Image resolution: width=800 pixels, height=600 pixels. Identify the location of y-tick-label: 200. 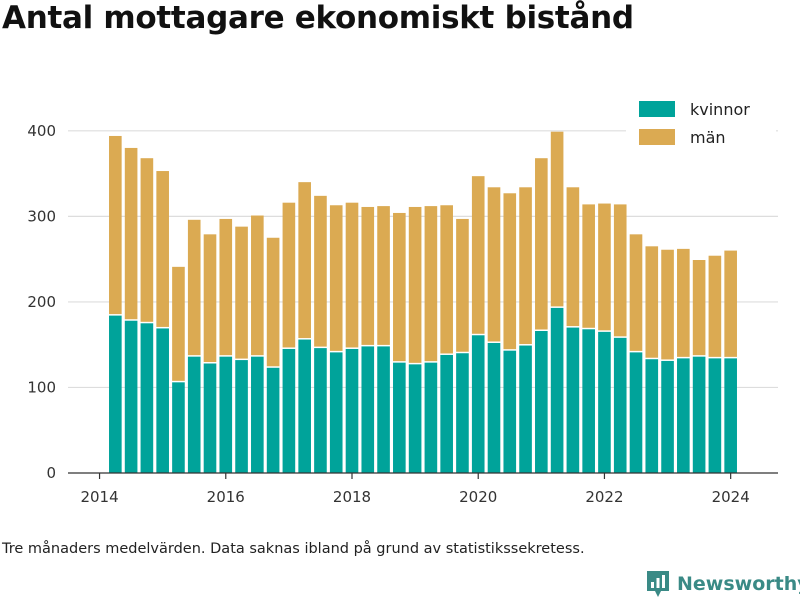
(41, 302).